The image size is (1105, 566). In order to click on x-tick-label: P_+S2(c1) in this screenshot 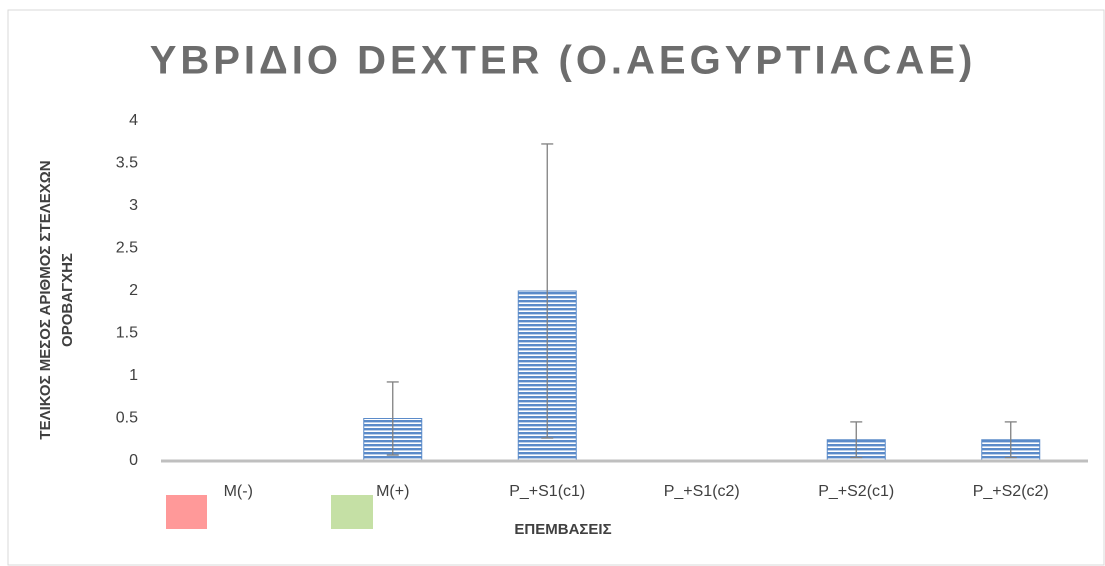, I will do `click(856, 491)`.